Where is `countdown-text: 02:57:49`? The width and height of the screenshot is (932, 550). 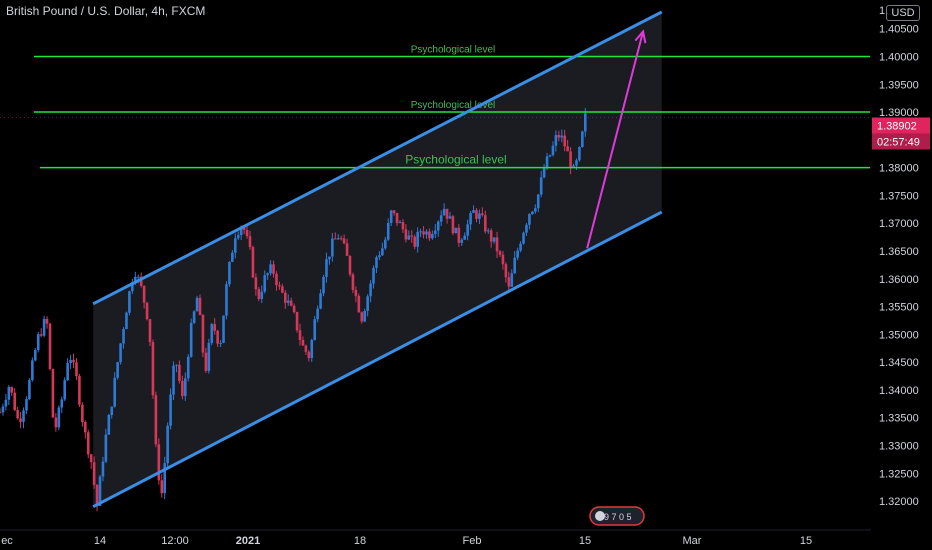 countdown-text: 02:57:49 is located at coordinates (898, 142).